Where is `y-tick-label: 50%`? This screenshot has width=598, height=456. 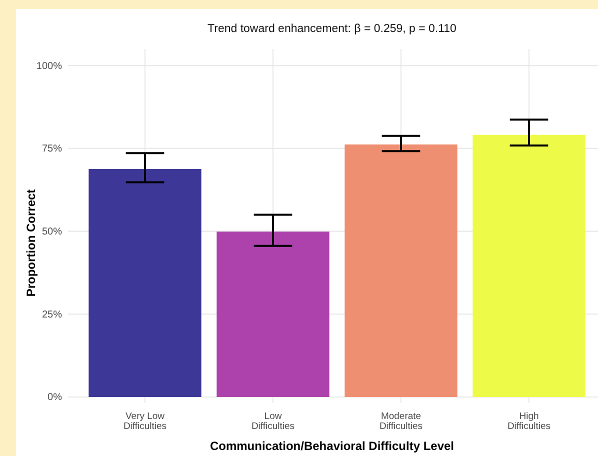 y-tick-label: 50% is located at coordinates (52, 232).